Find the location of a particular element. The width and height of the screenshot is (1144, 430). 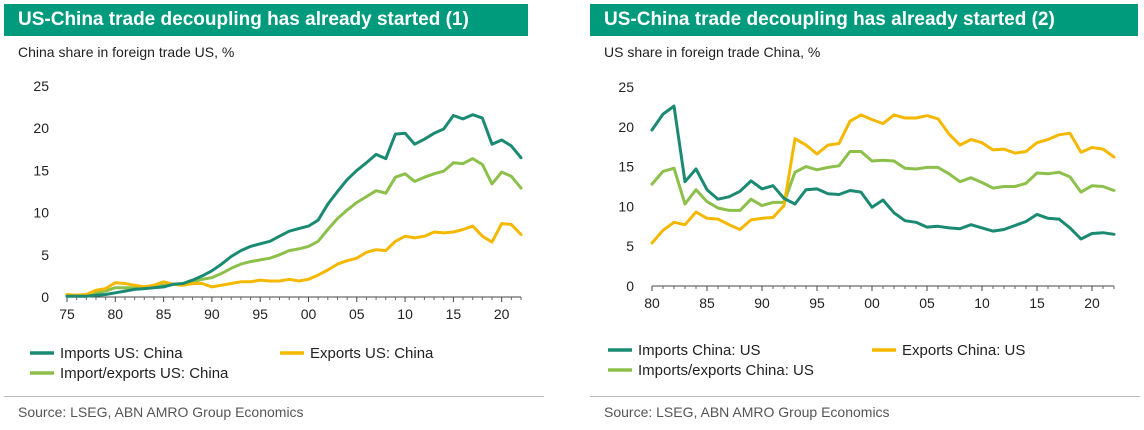

chart-subtitle: US share in foreign trade China, % is located at coordinates (712, 52).